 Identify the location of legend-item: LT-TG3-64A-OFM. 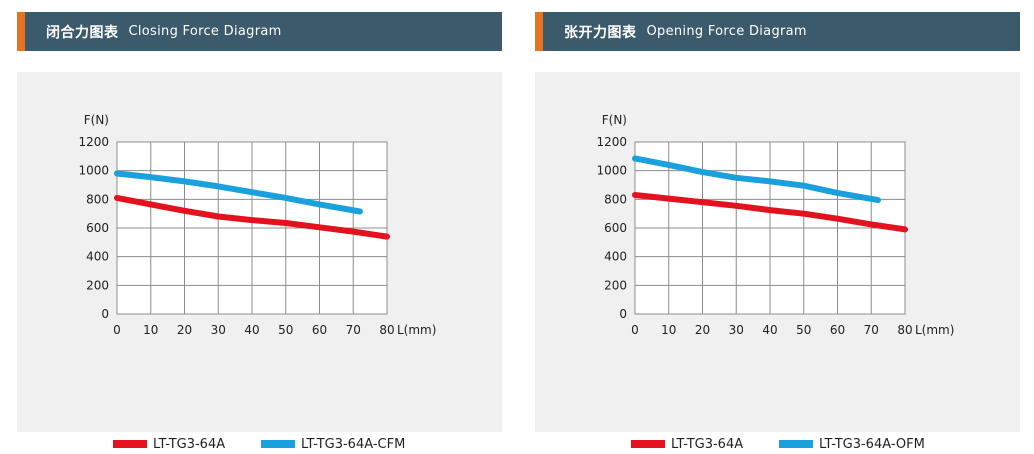
(852, 444).